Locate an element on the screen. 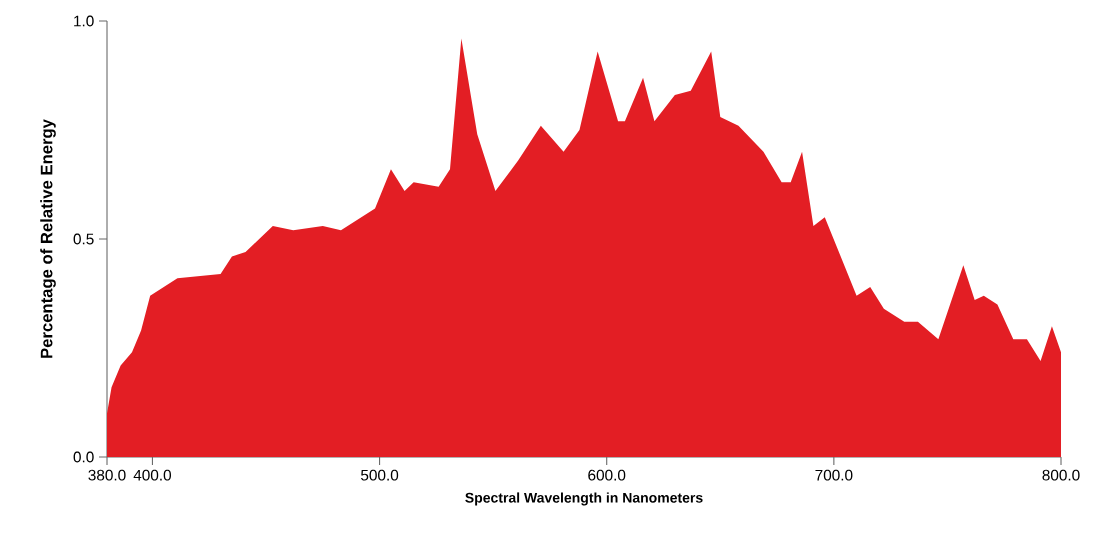 The width and height of the screenshot is (1099, 533). x-tick-label: 800.0 is located at coordinates (1061, 475).